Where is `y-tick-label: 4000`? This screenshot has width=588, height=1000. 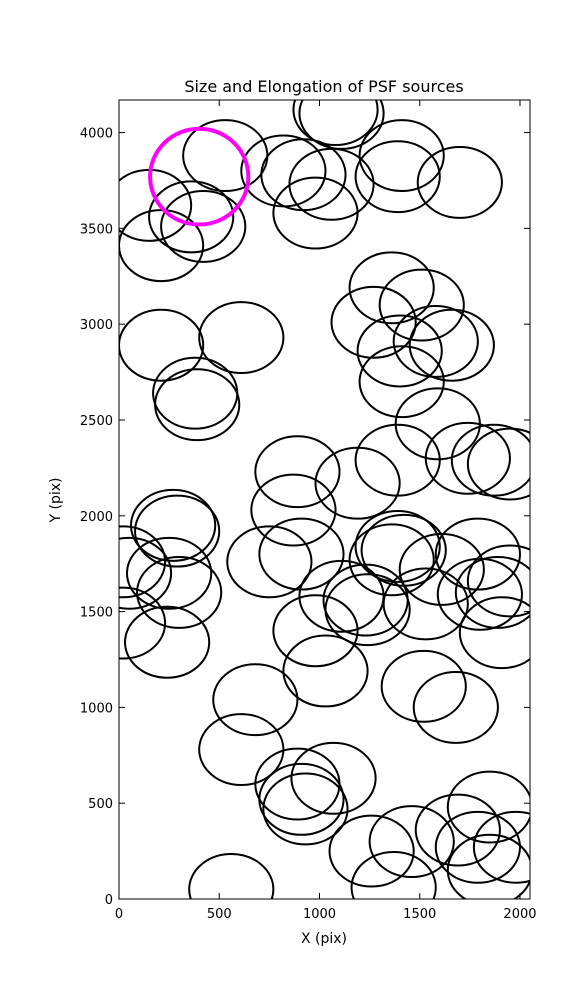 y-tick-label: 4000 is located at coordinates (96, 134).